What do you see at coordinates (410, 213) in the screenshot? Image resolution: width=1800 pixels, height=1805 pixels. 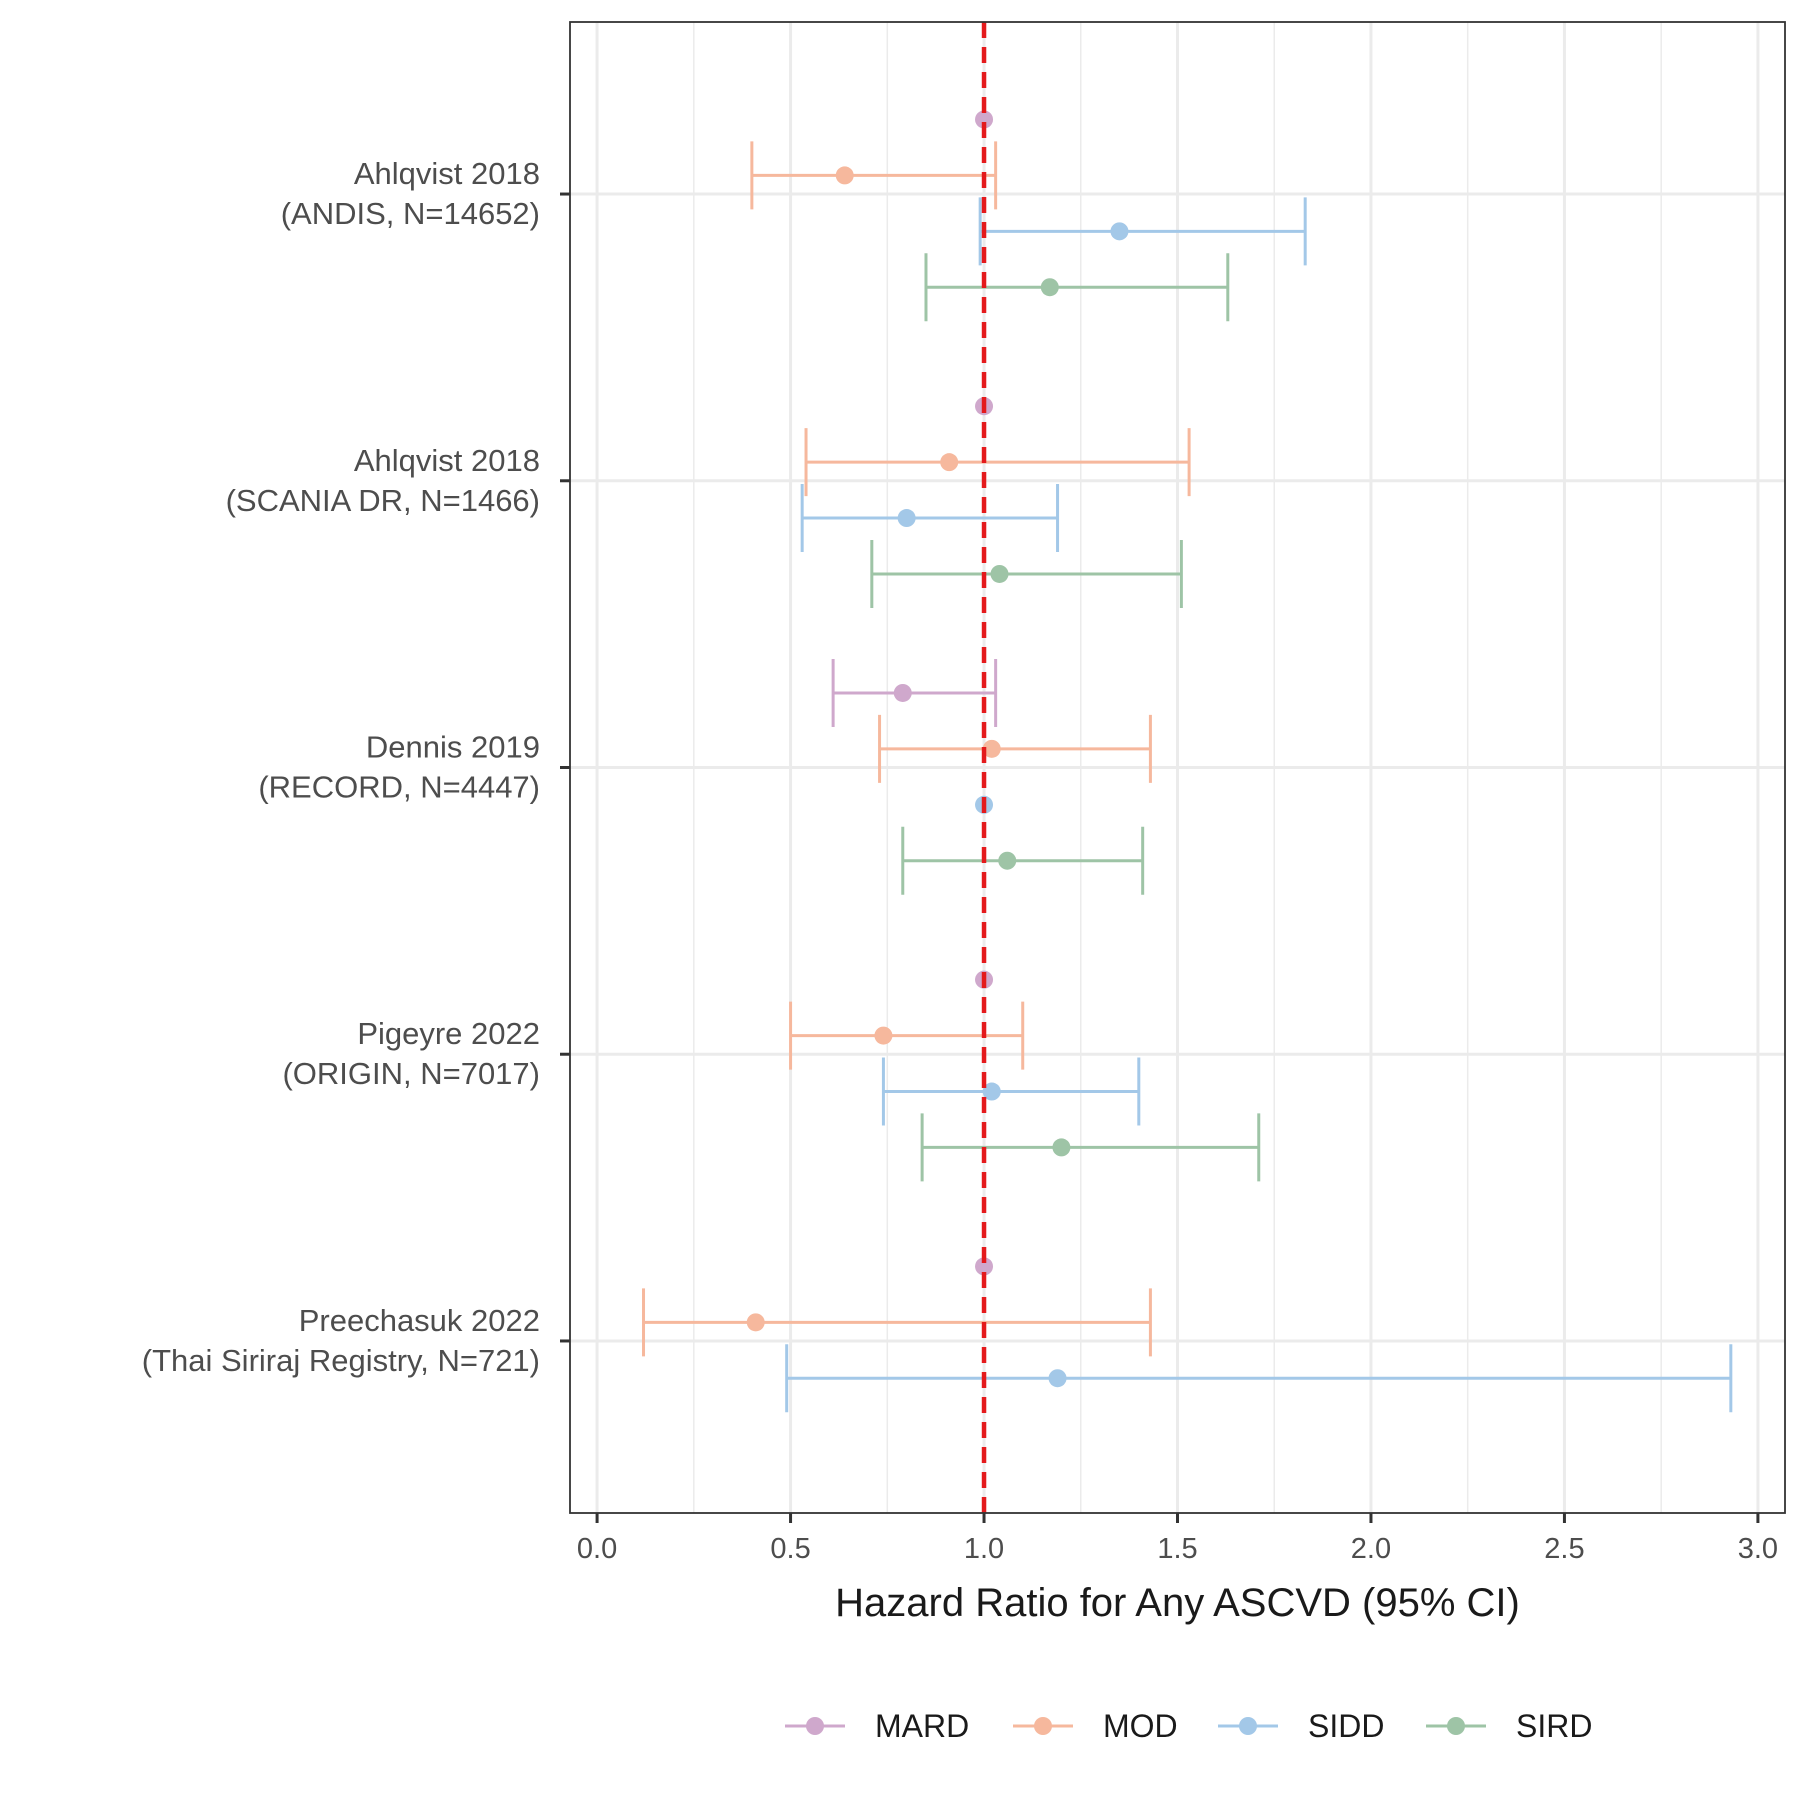 I see `study-cohort-label: (ANDIS, N=14652)` at bounding box center [410, 213].